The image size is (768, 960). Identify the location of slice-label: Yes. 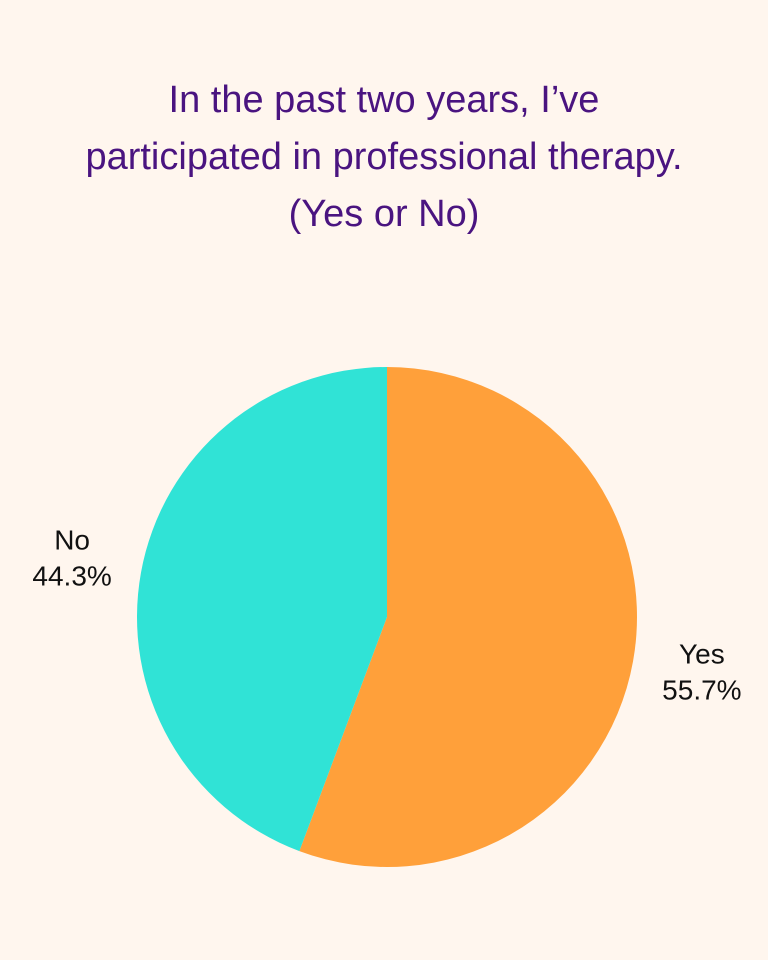
(702, 653).